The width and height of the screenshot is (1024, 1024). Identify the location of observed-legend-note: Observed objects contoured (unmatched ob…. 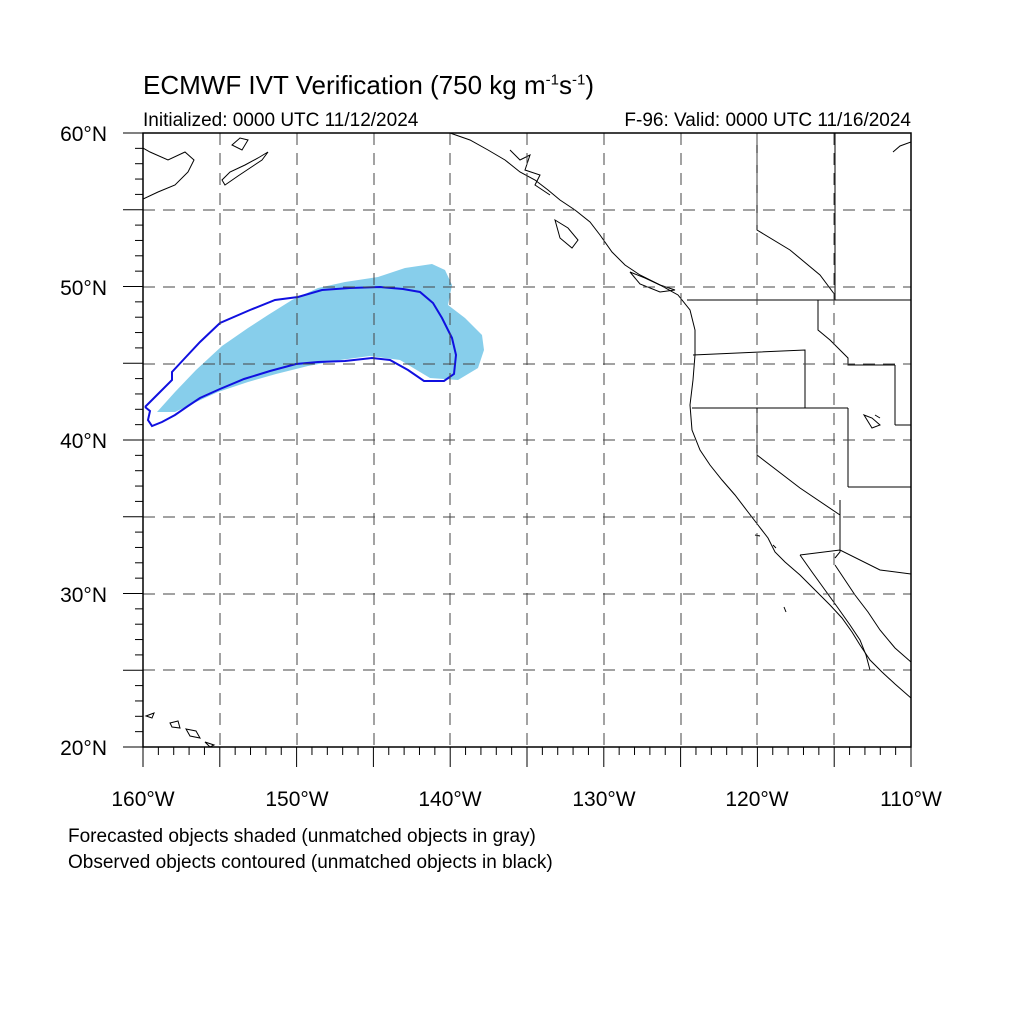
(310, 862).